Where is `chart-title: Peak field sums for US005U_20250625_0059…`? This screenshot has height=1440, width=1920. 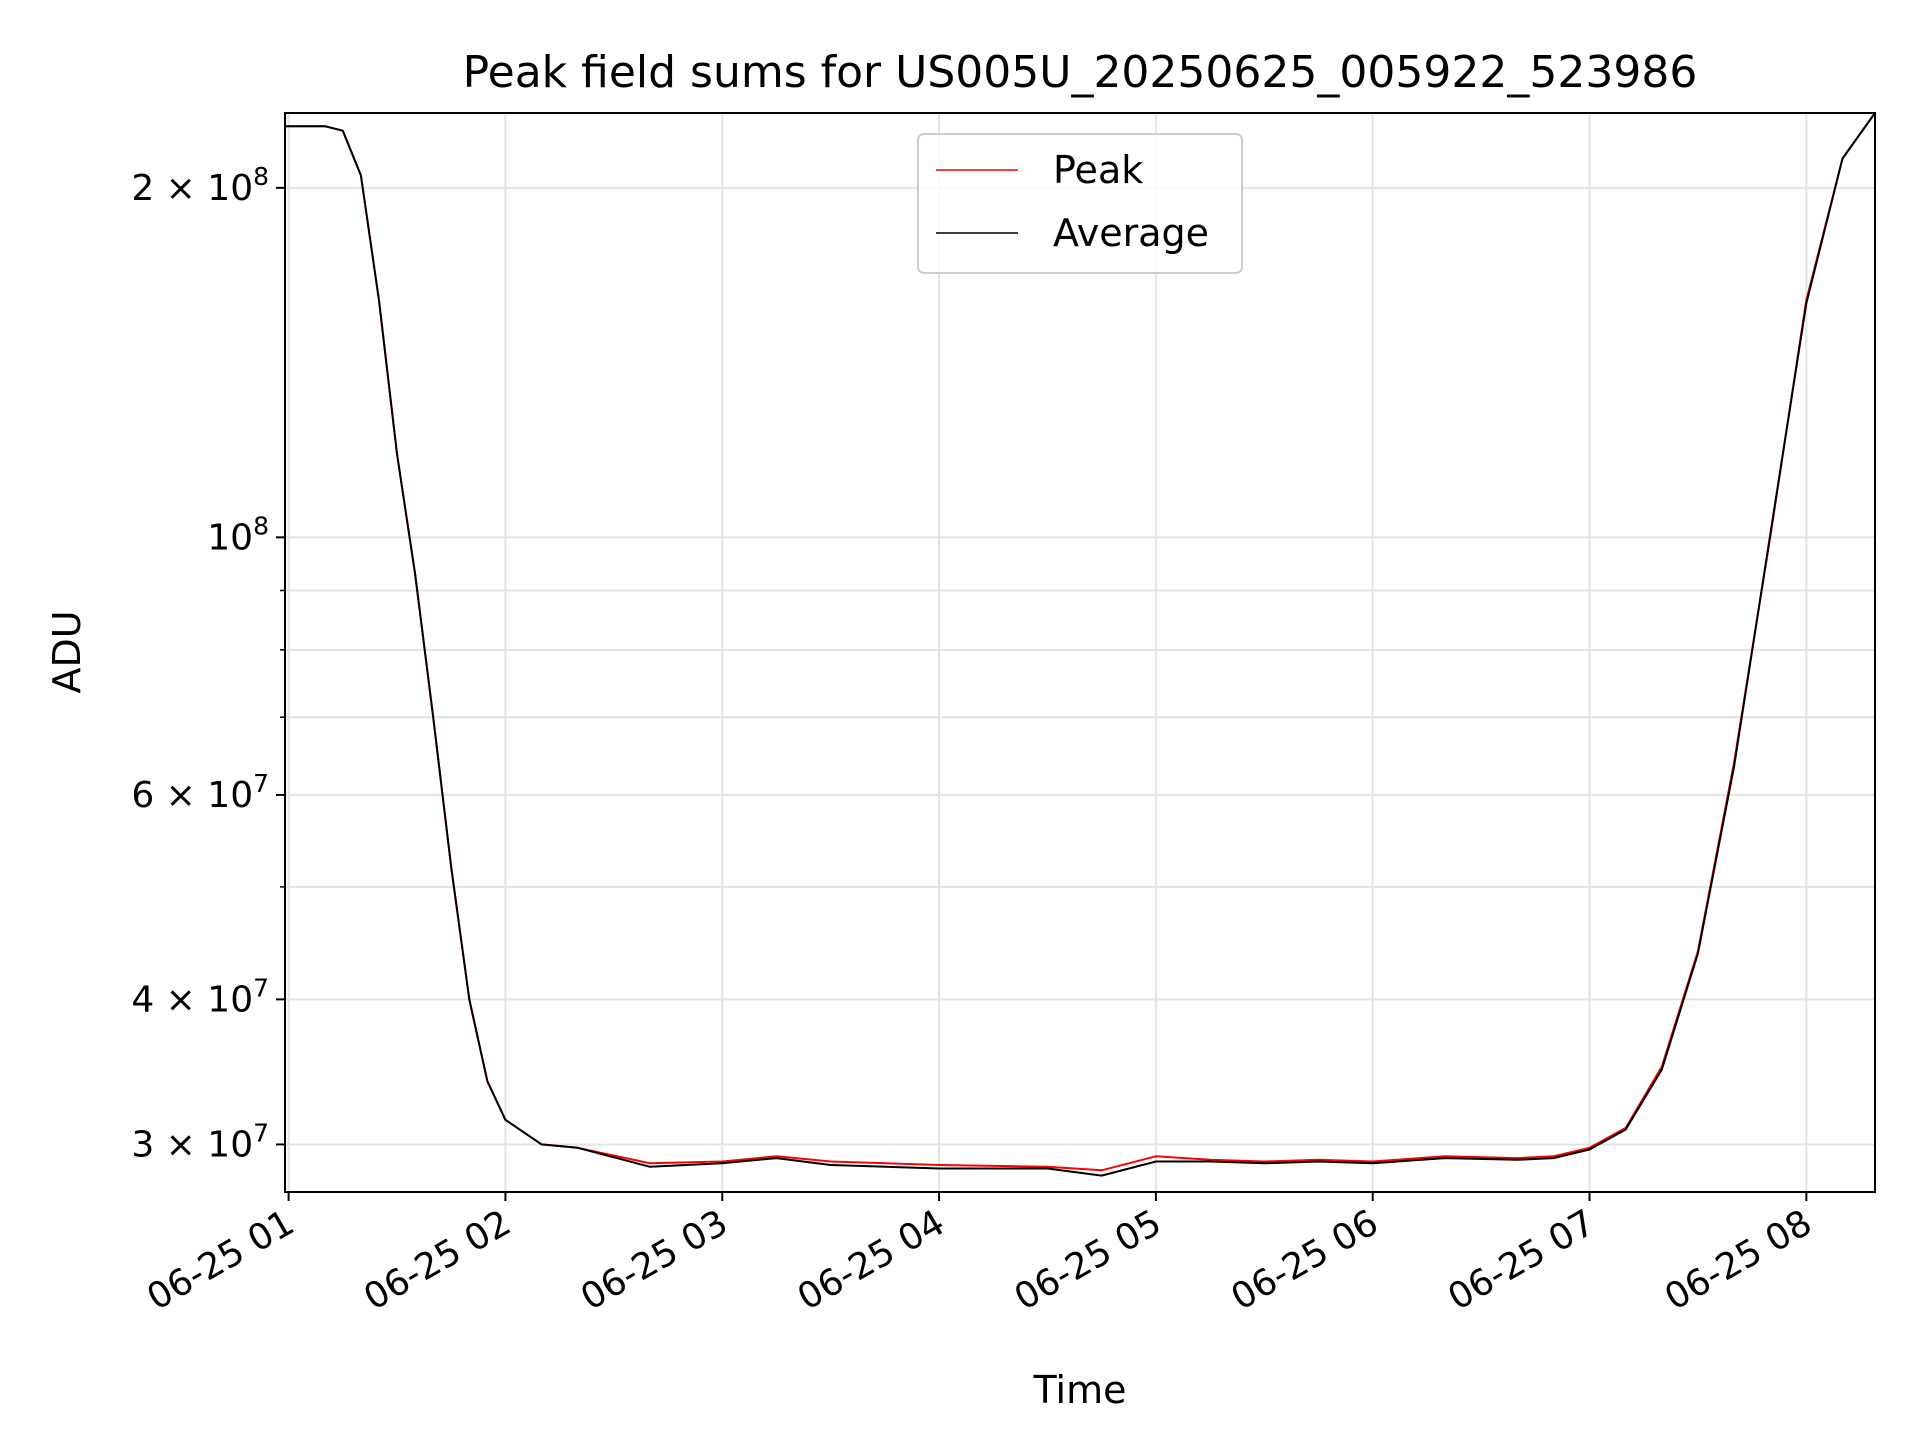
chart-title: Peak field sums for US005U_20250625_0059… is located at coordinates (1080, 72).